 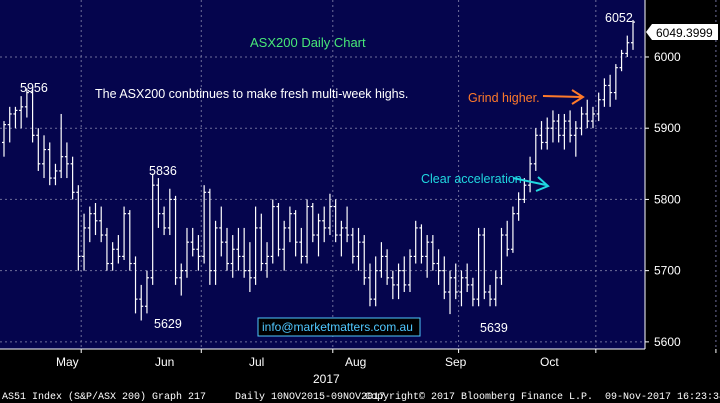 What do you see at coordinates (256, 362) in the screenshot?
I see `x-tick-label: Jul` at bounding box center [256, 362].